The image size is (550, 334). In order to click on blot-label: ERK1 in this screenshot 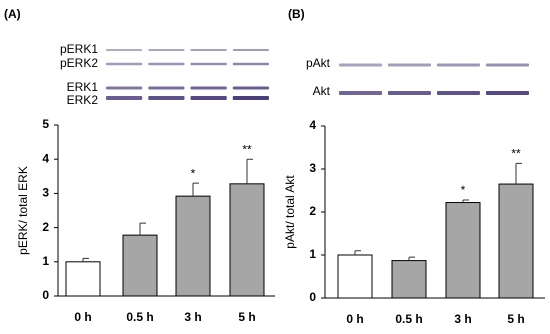, I will do `click(83, 87)`.